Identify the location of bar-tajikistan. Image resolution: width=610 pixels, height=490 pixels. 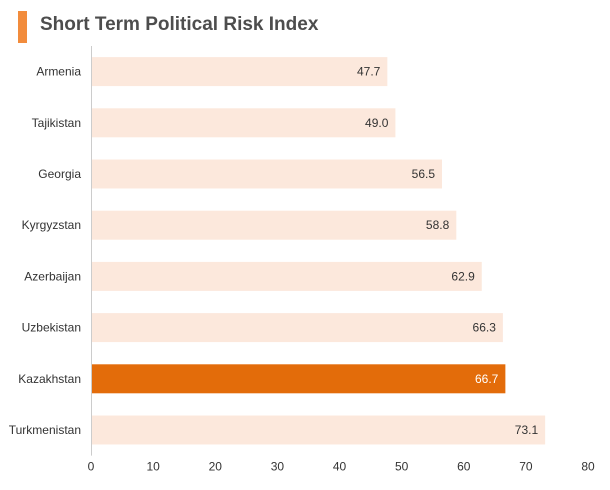
(243, 123).